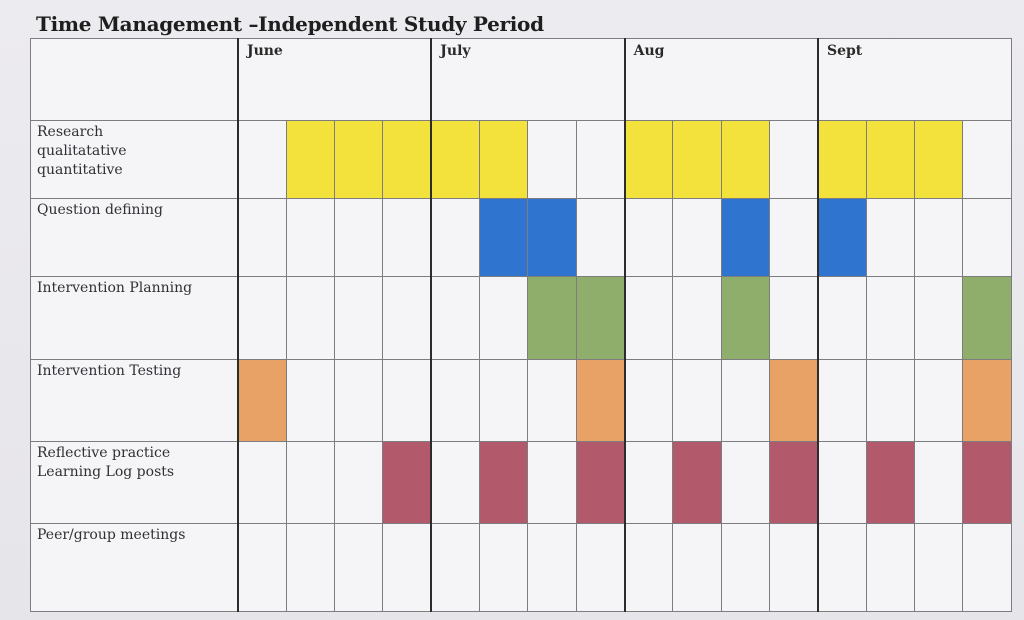 The height and width of the screenshot is (620, 1024). What do you see at coordinates (134, 318) in the screenshot?
I see `task-label: Intervention Planning` at bounding box center [134, 318].